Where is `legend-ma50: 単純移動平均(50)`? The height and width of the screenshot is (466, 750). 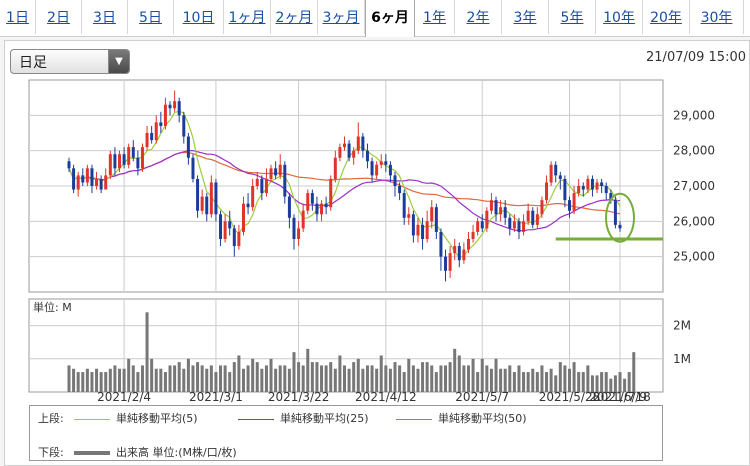
legend-ma50: 単純移動平均(50) is located at coordinates (461, 418).